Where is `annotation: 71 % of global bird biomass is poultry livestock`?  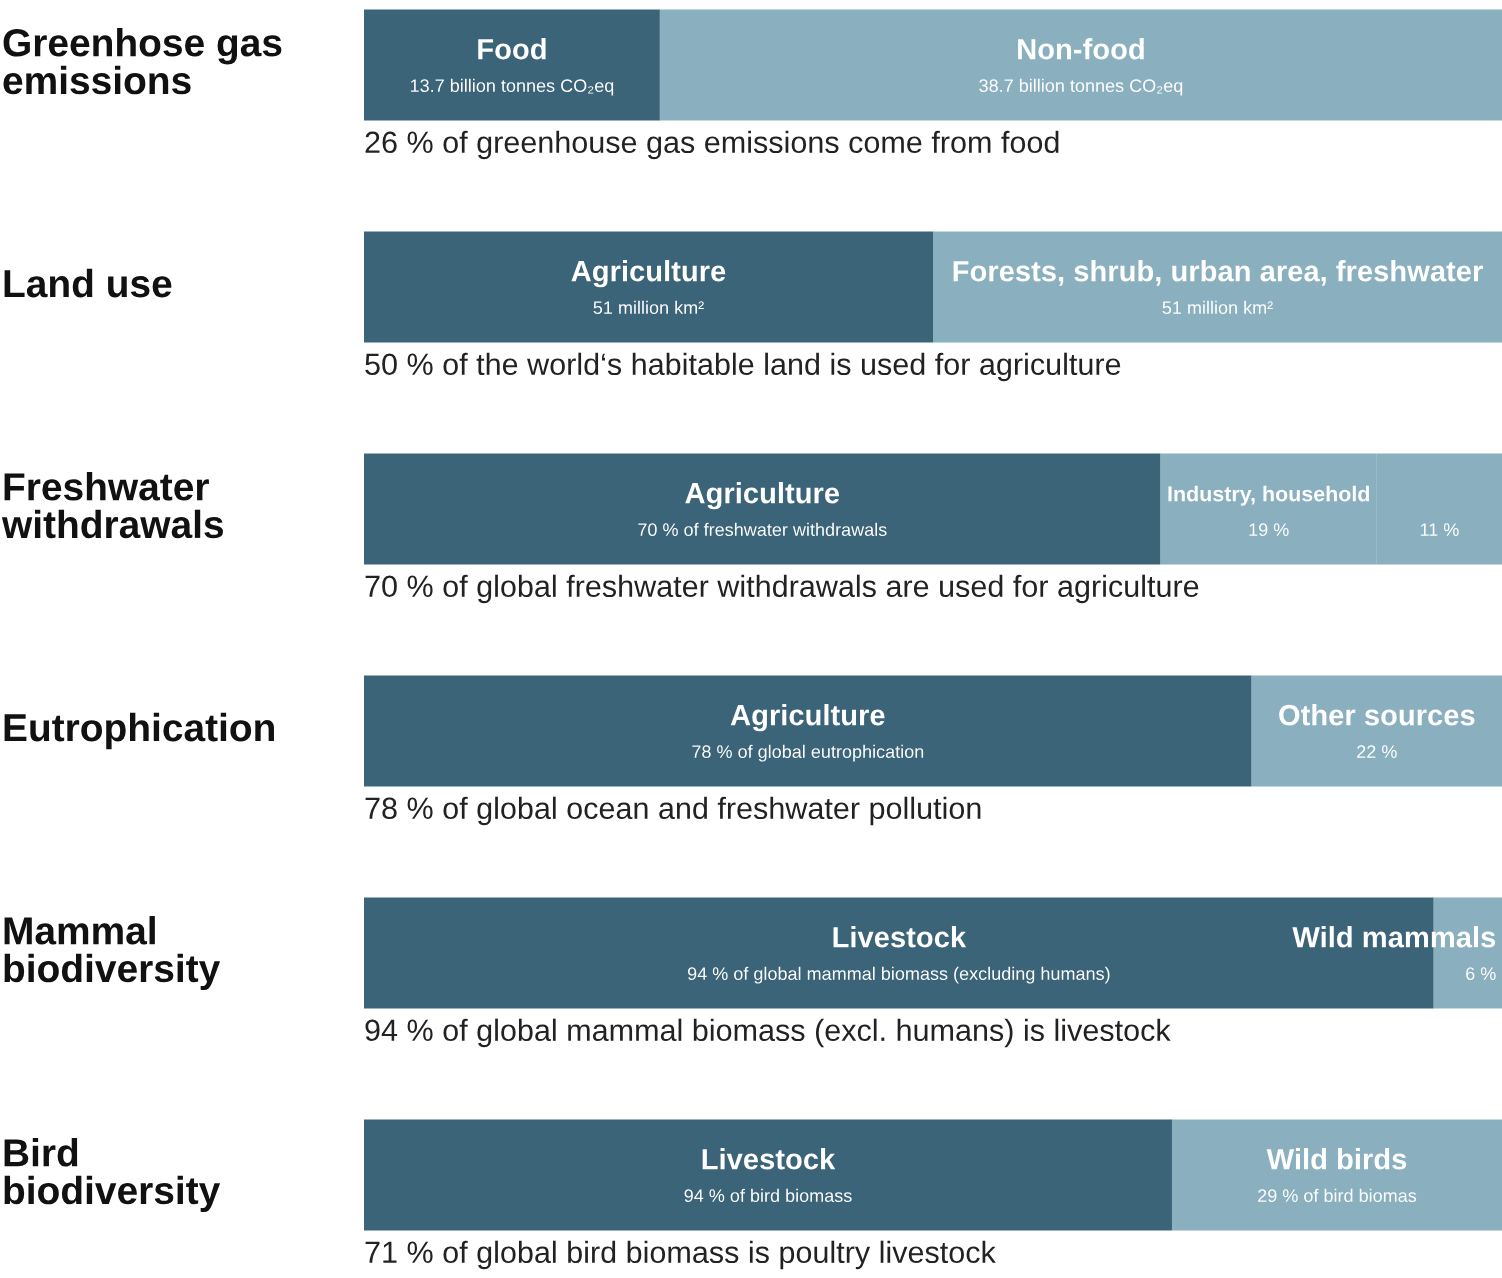 annotation: 71 % of global bird biomass is poultry livestock is located at coordinates (680, 1255).